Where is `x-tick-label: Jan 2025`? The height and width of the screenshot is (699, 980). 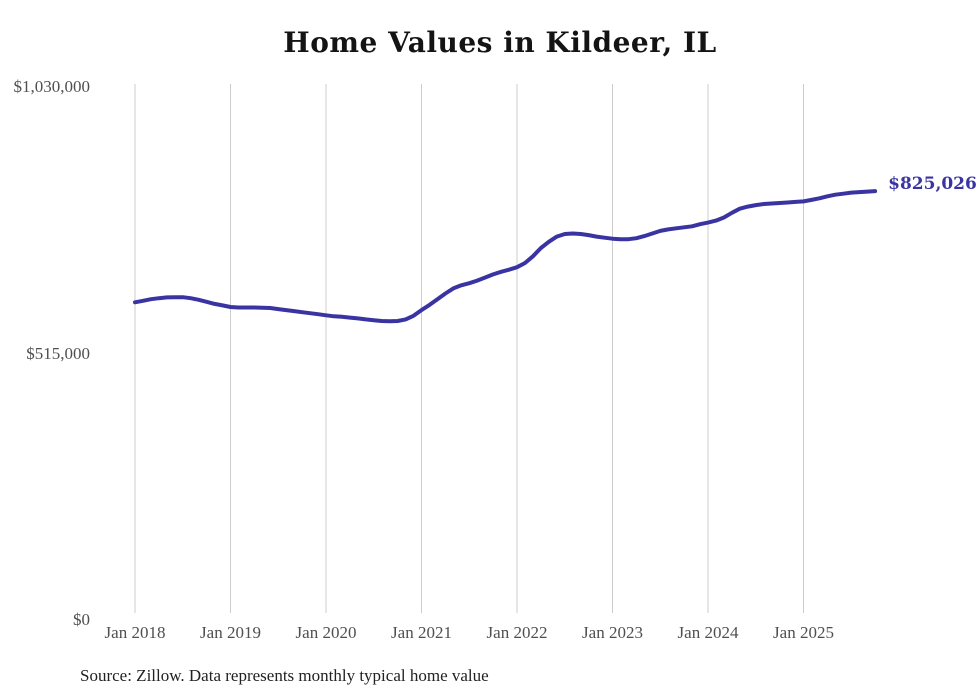
x-tick-label: Jan 2025 is located at coordinates (803, 632).